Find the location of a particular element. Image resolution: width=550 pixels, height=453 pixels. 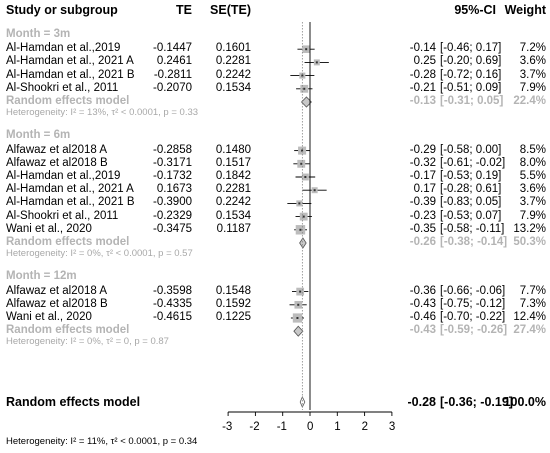

study-estimate: -0.29 is located at coordinates (422, 149).